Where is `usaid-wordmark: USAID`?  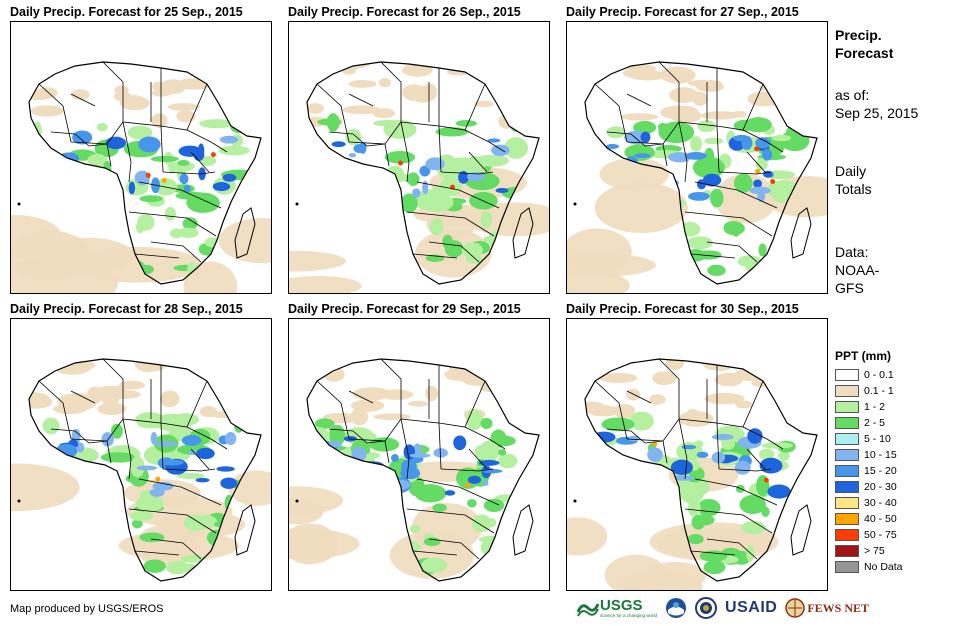 usaid-wordmark: USAID is located at coordinates (751, 607).